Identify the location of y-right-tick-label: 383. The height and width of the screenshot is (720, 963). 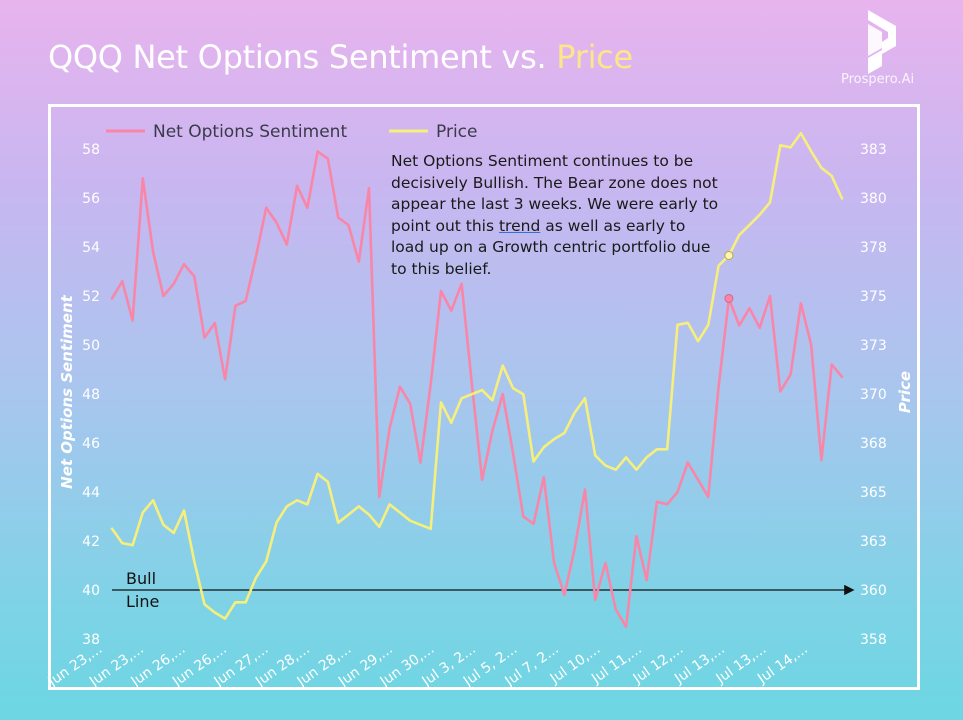
(873, 150).